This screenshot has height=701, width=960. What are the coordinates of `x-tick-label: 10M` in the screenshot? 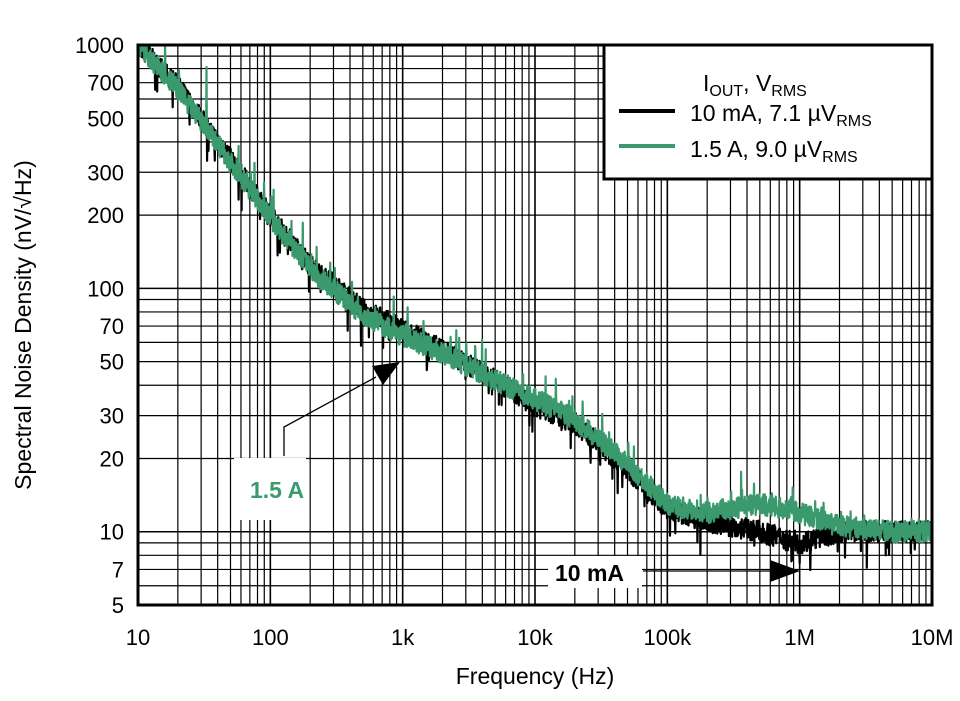 It's located at (932, 637).